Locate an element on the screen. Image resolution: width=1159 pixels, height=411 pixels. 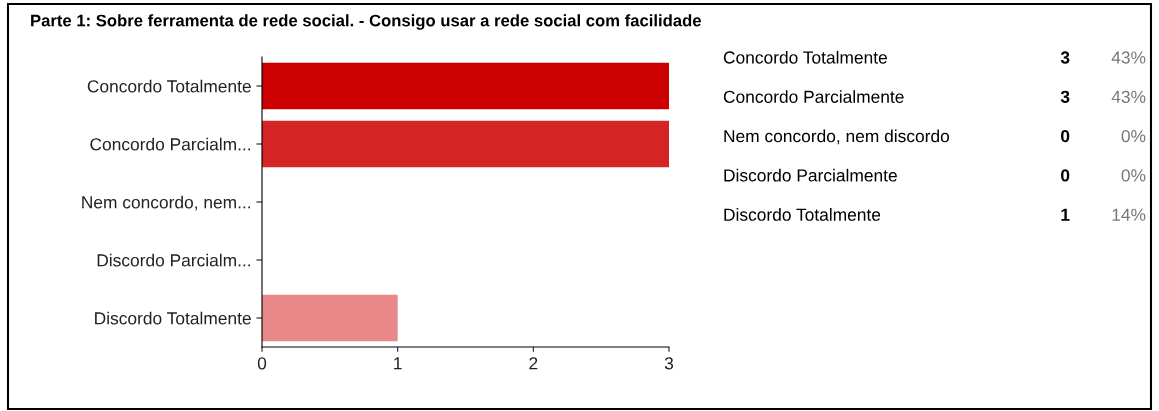
text: Discordo Totalmente is located at coordinates (802, 214).